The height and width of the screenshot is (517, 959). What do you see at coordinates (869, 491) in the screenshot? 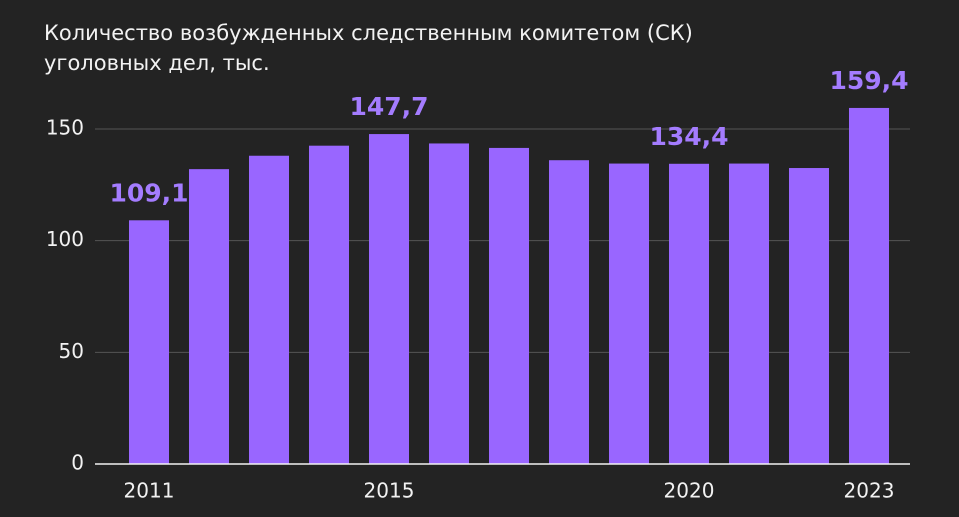
I see `x-tick-label: 2023` at bounding box center [869, 491].